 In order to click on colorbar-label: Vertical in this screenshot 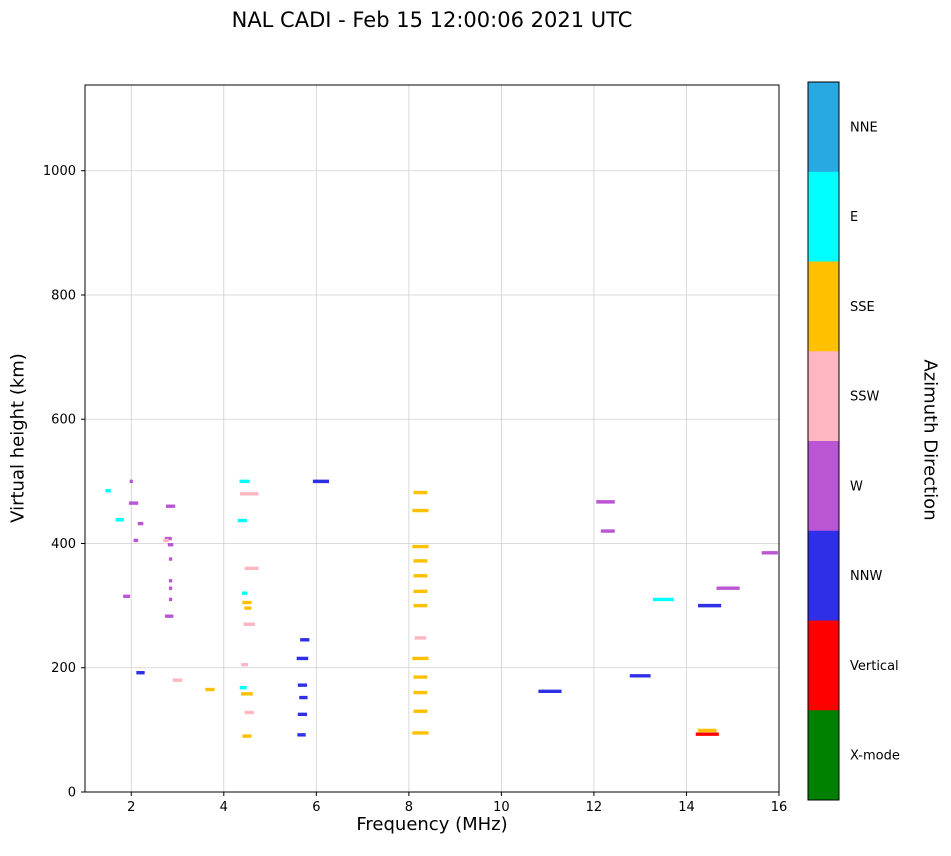, I will do `click(874, 666)`.